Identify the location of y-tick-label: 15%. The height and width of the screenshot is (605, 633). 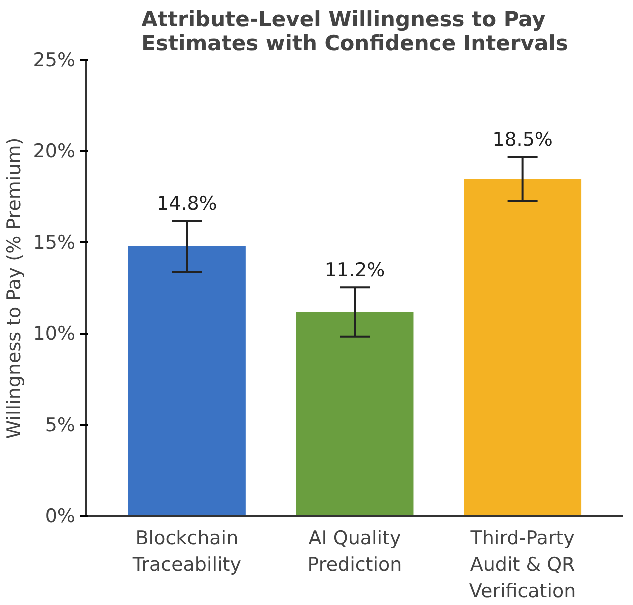
(54, 243).